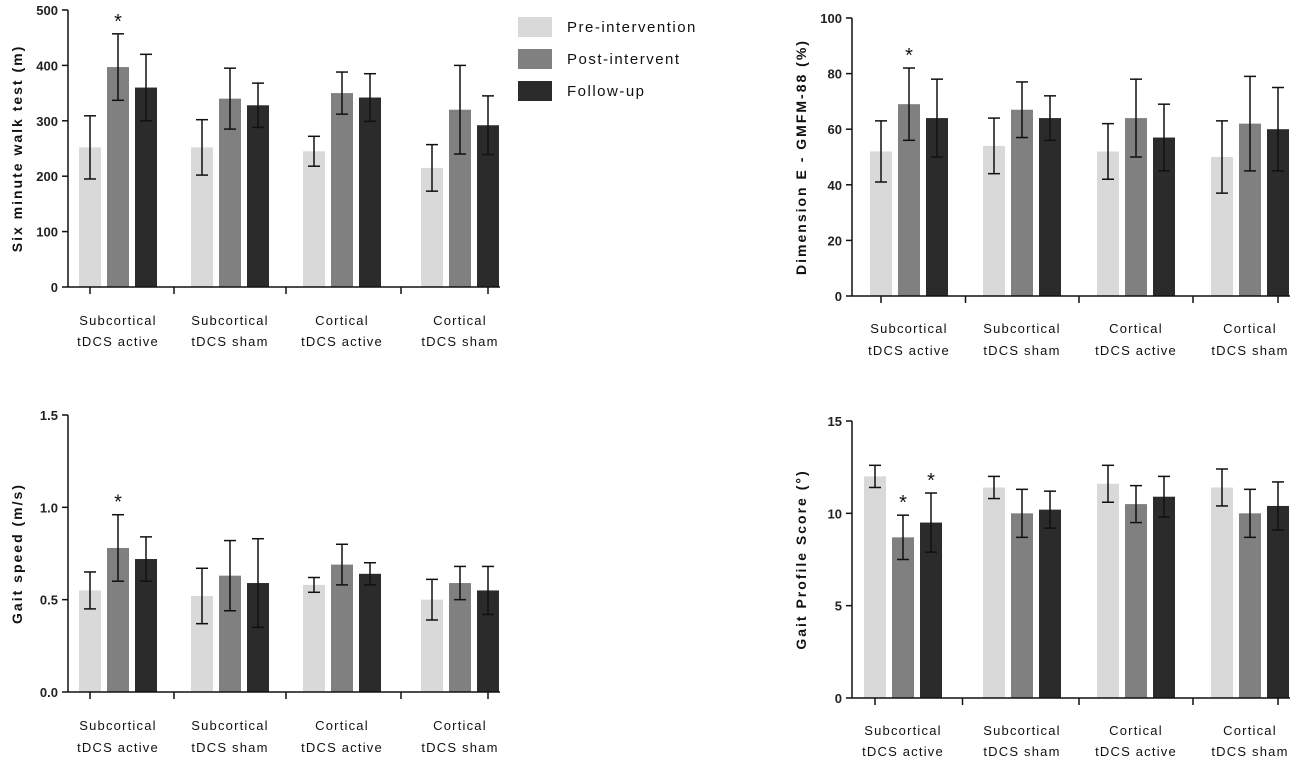 The width and height of the screenshot is (1300, 764). Describe the element at coordinates (881, 223) in the screenshot. I see `bar-dimension-e-cat0-s0` at that location.